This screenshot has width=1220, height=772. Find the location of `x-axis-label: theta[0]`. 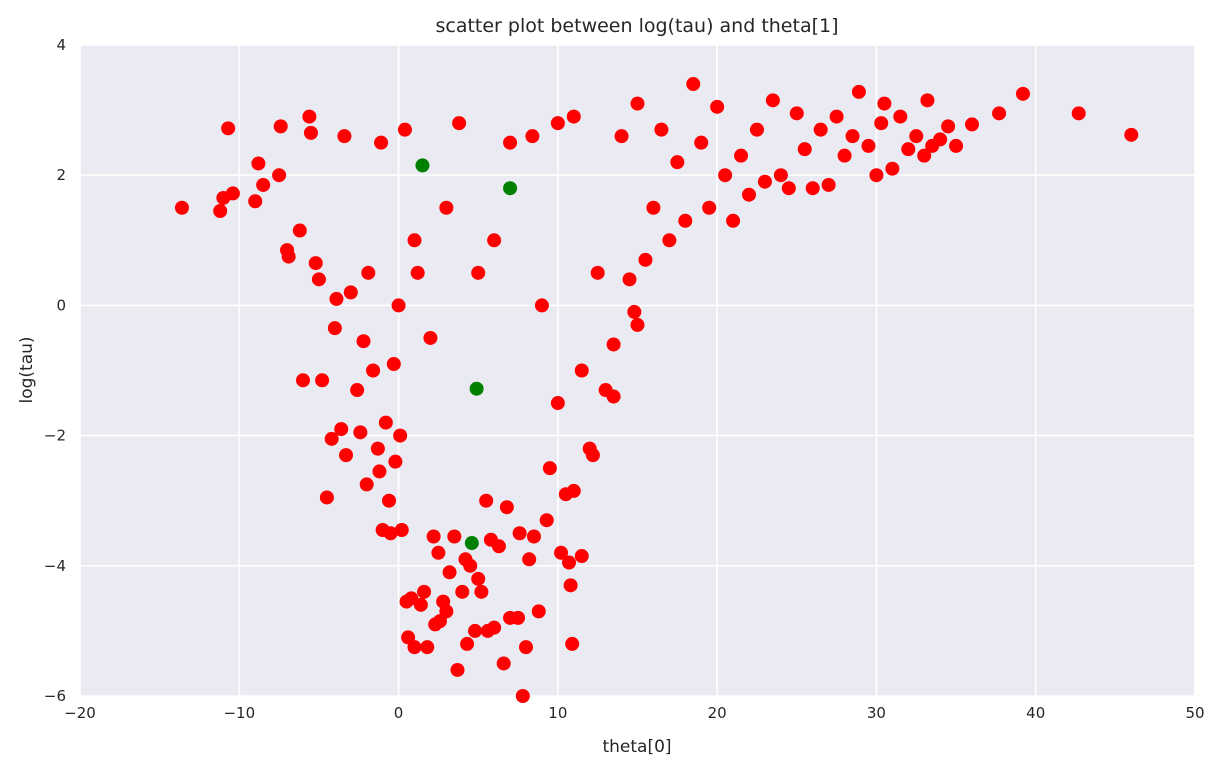

x-axis-label: theta[0] is located at coordinates (636, 747).